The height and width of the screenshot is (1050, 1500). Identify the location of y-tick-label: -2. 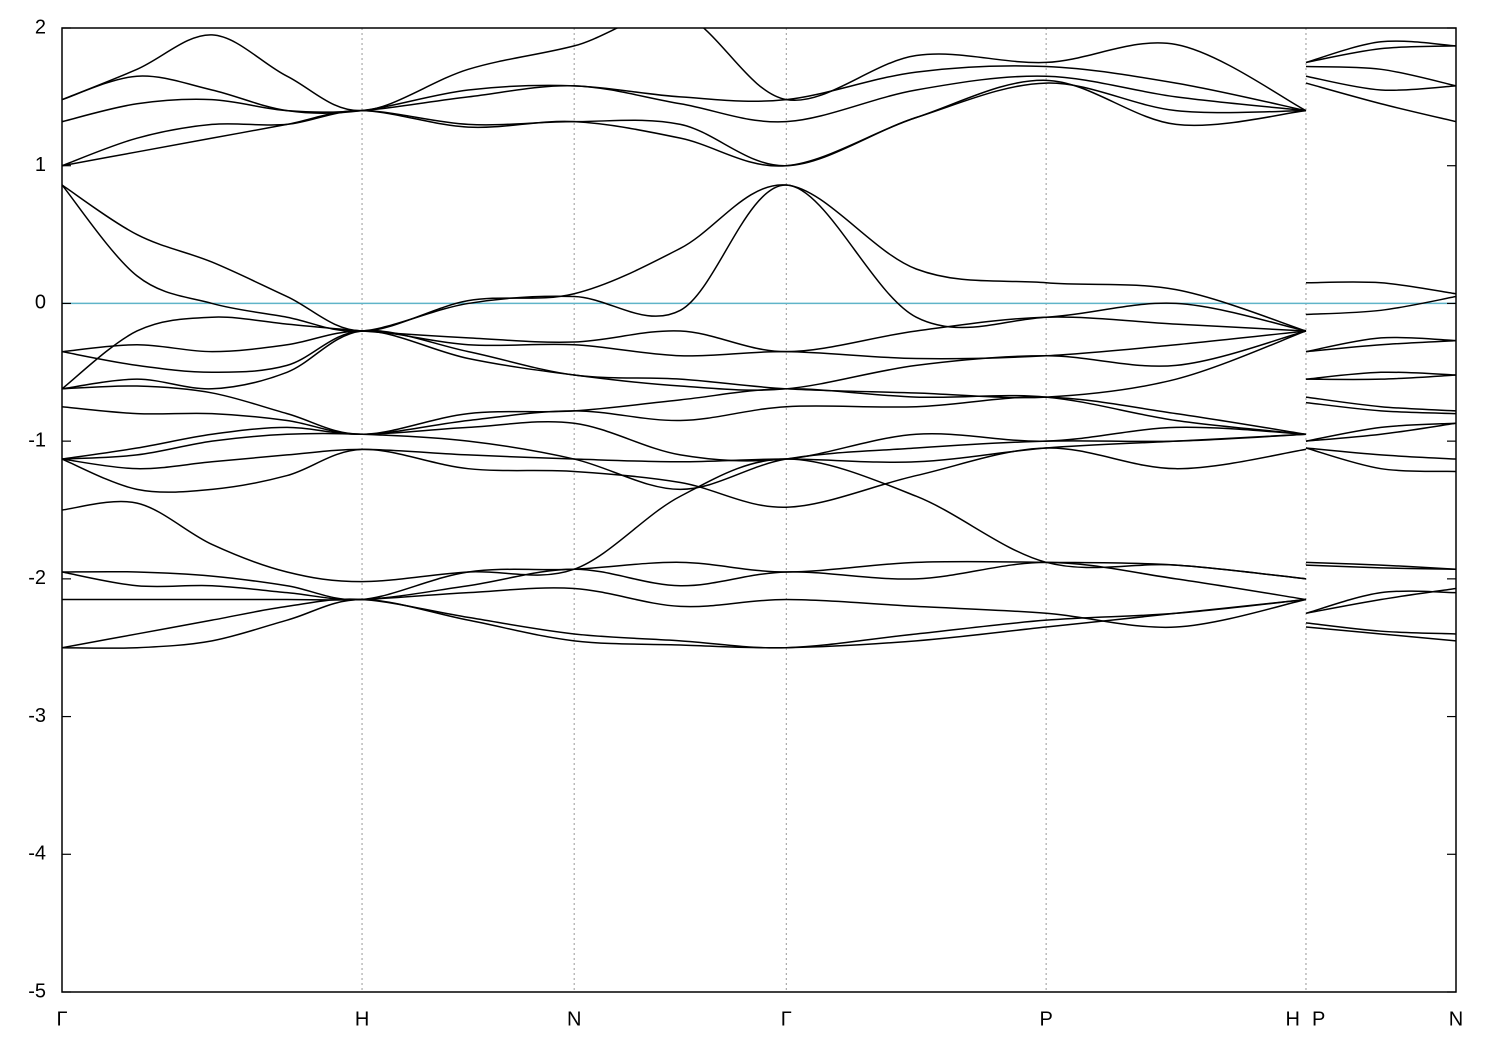
(37, 578).